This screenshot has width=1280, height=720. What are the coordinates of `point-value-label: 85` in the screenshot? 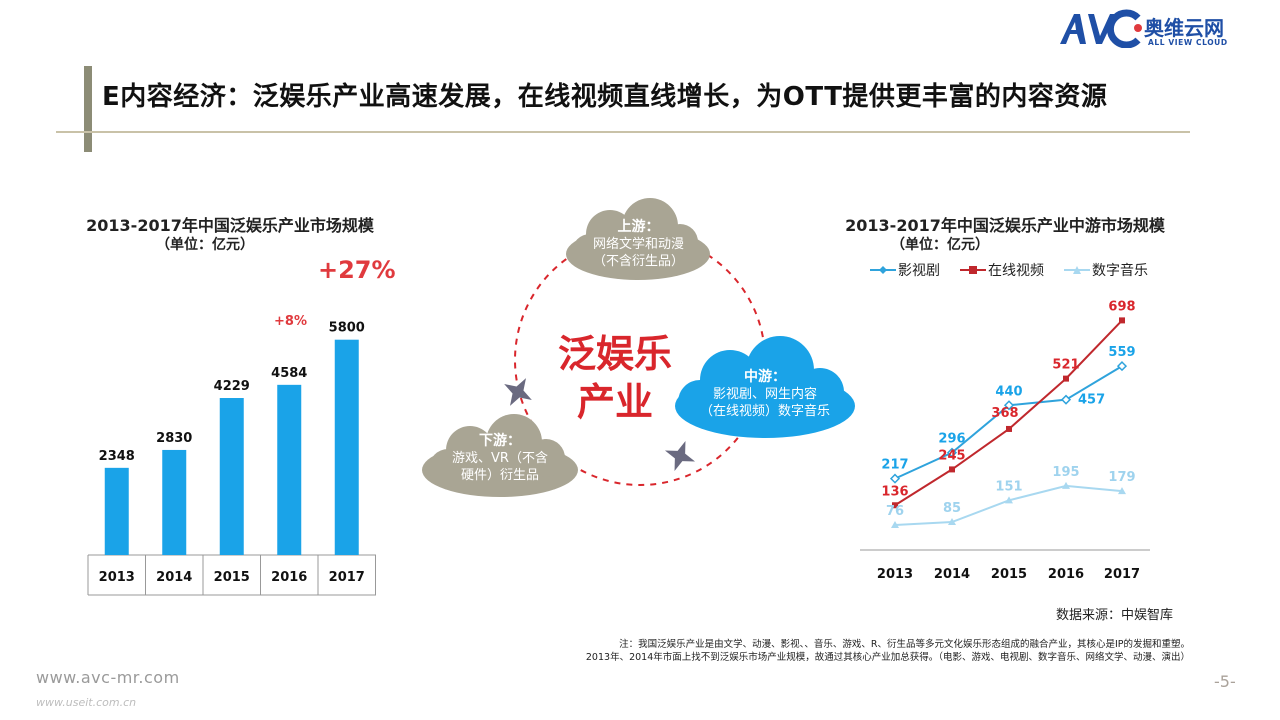 It's located at (952, 508).